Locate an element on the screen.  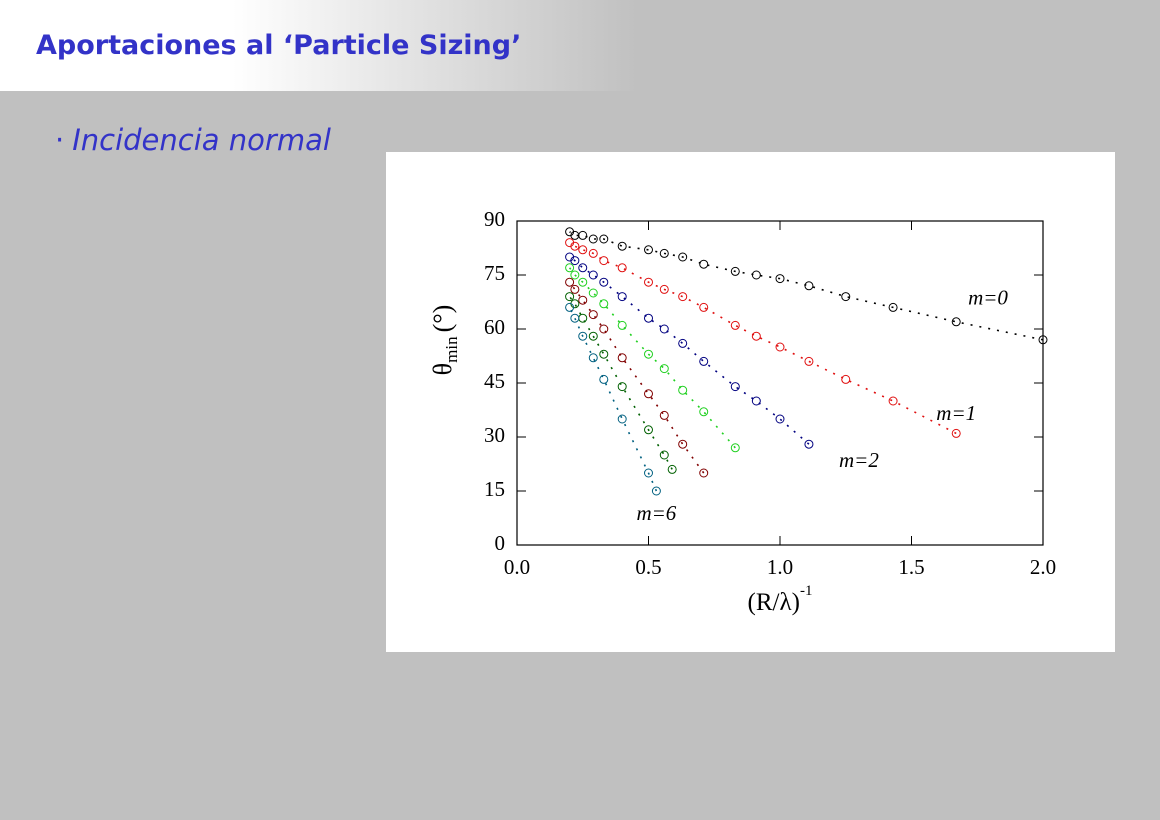
slide-title: Aportaciones al ‘Particle Sizing’ is located at coordinates (279, 45).